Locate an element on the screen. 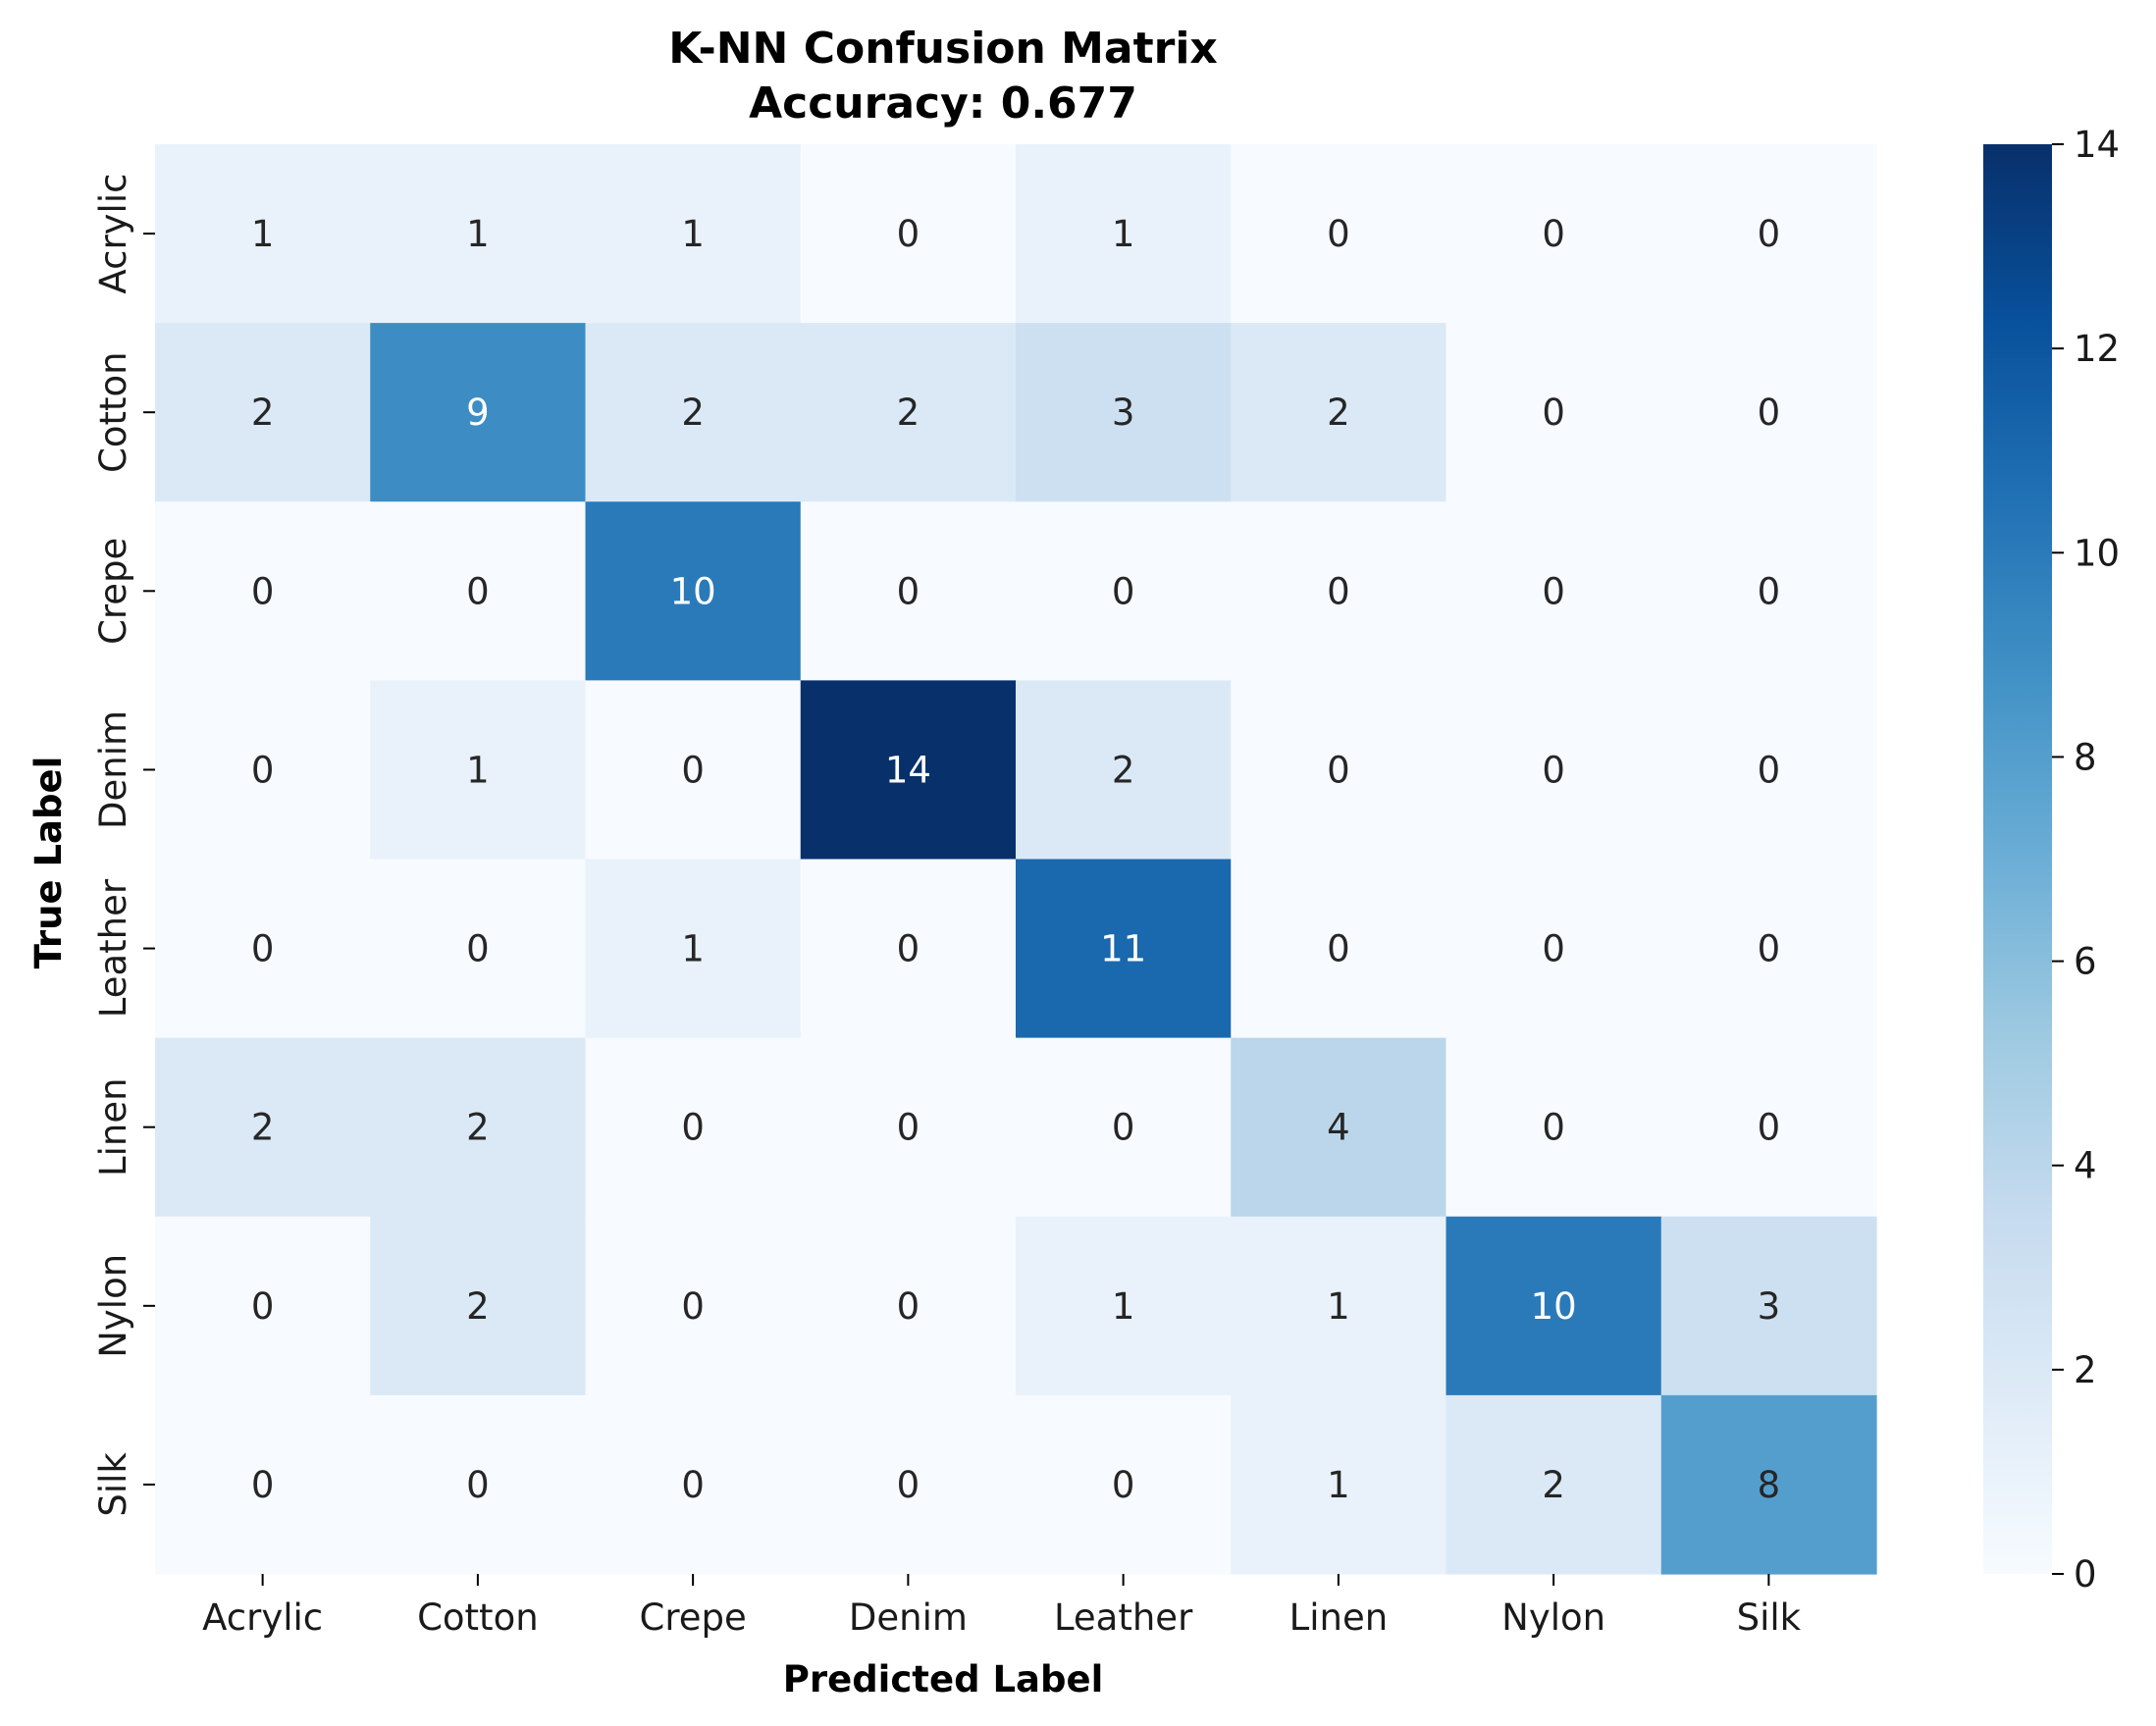 The image size is (2156, 1726). colorbar-tick-label: 12 is located at coordinates (2097, 349).